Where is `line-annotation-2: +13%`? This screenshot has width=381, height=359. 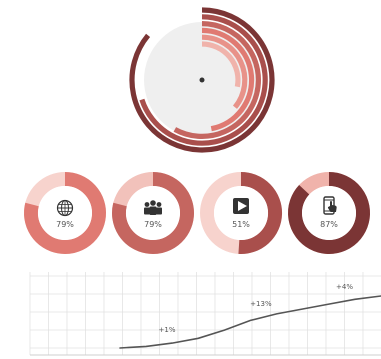
line-annotation-2: +13% is located at coordinates (261, 304).